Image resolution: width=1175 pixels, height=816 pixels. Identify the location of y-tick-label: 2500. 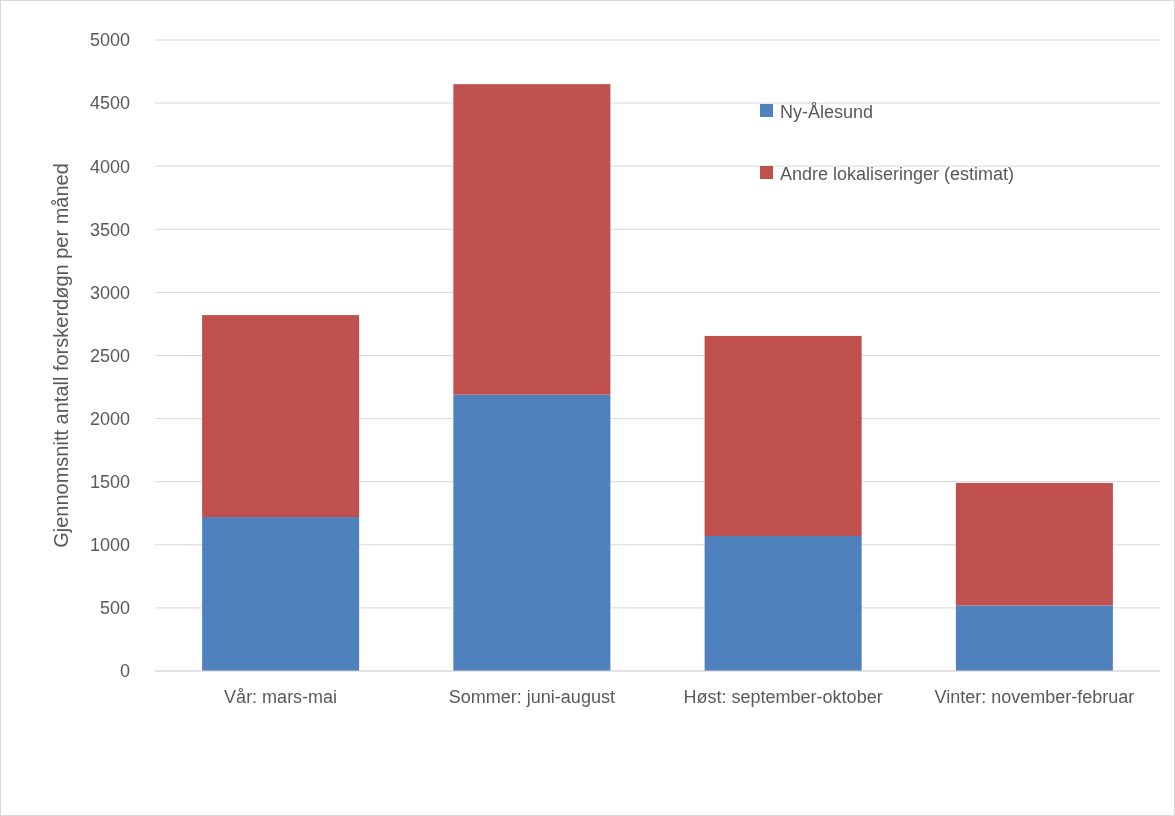
(109, 355).